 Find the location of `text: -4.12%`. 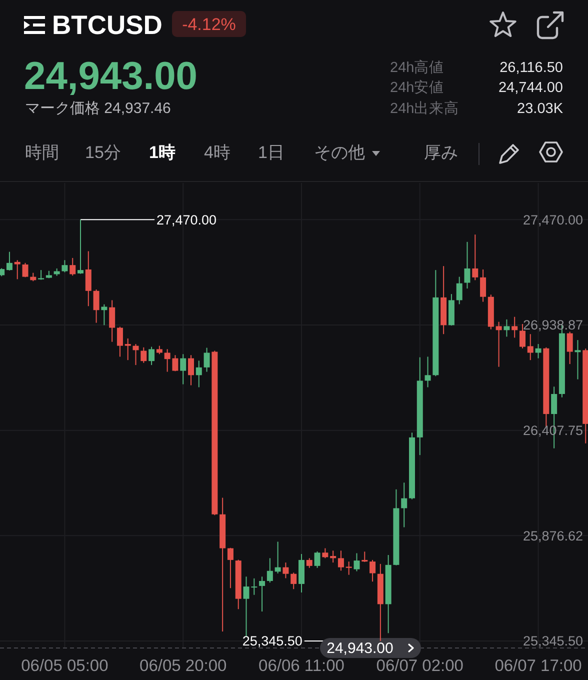

text: -4.12% is located at coordinates (209, 24).